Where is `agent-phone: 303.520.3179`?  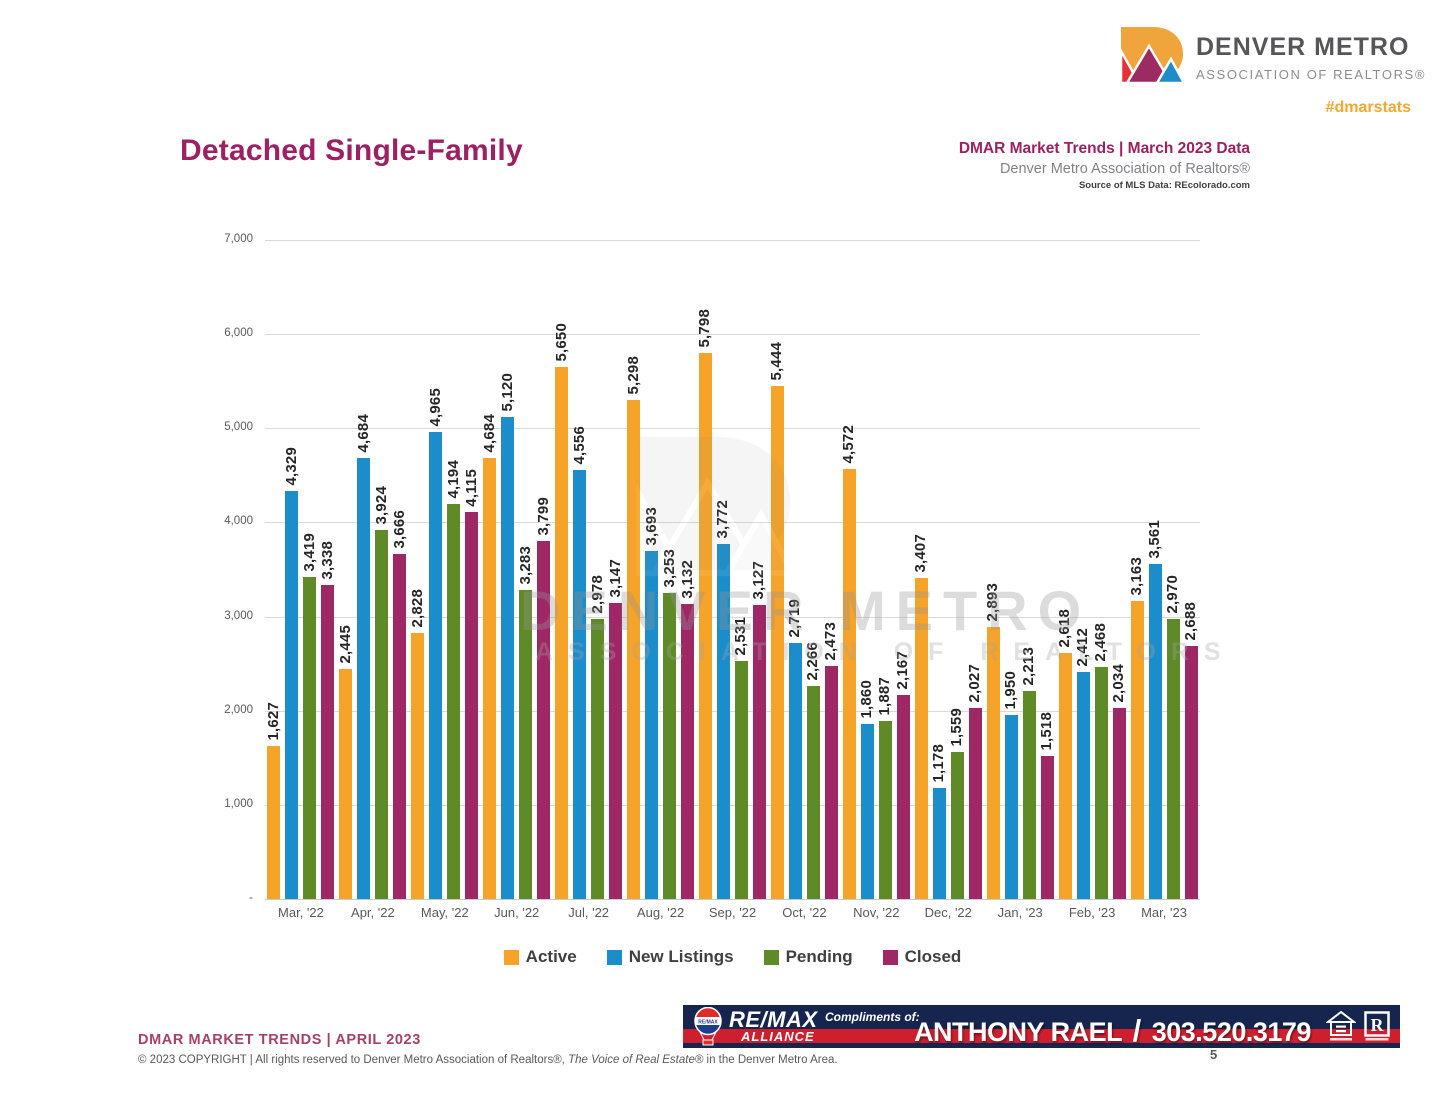
agent-phone: 303.520.3179 is located at coordinates (1231, 1032).